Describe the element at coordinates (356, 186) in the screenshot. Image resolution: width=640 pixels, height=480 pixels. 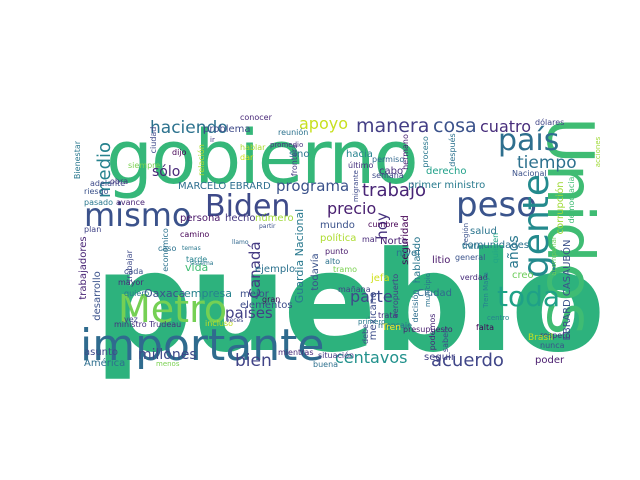
I see `word: migrante` at that location.